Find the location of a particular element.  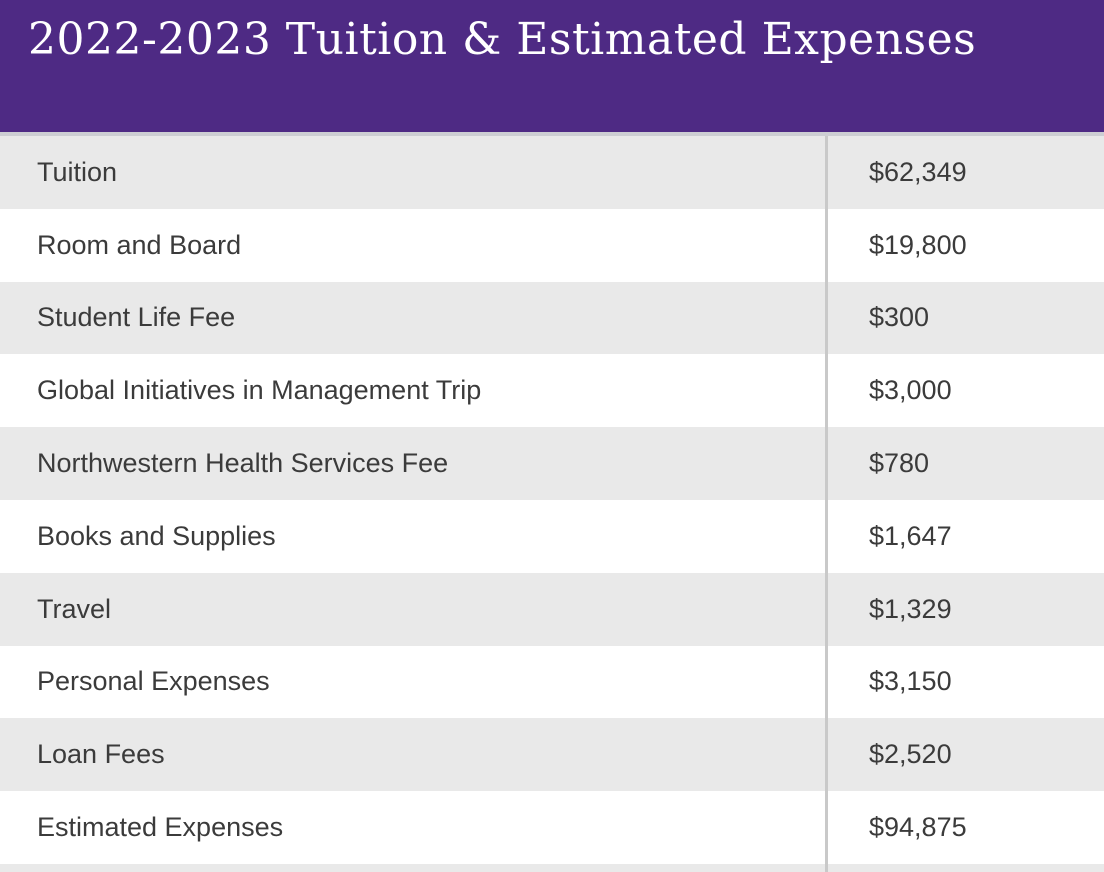

expense-label: Books and Supplies is located at coordinates (156, 535).